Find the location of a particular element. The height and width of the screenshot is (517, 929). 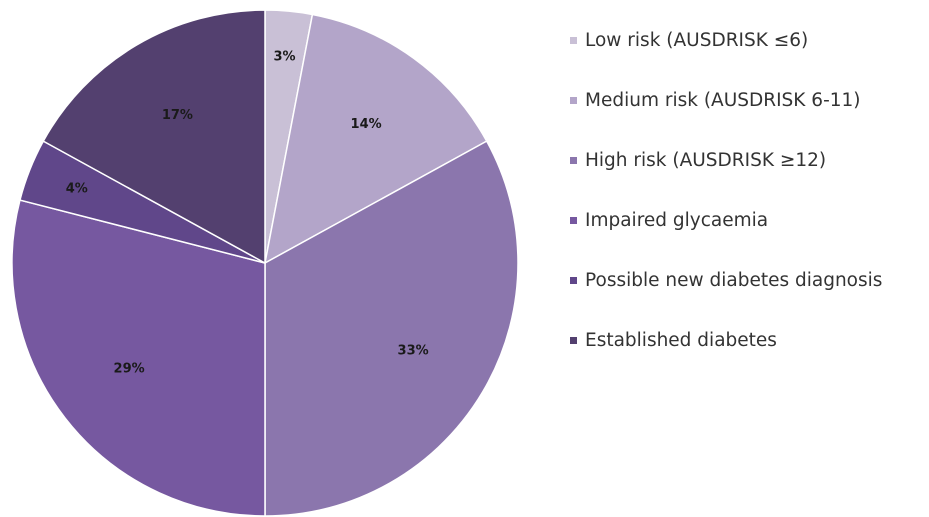

pie-slice-medium-risk is located at coordinates (375, 139).